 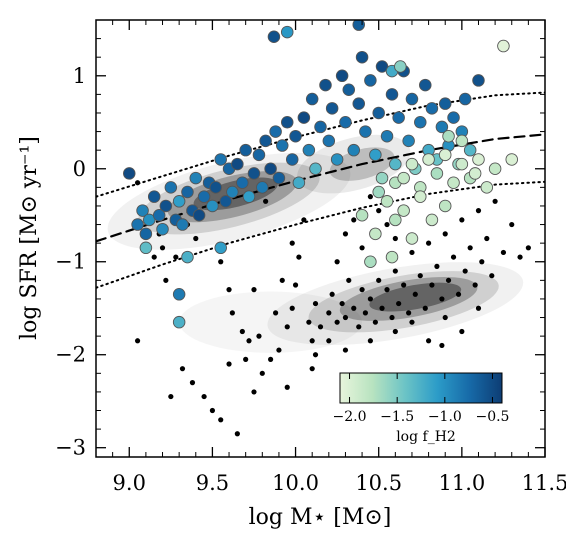 I want to click on colorbar-tick-label-3: −0.5, so click(x=492, y=417).